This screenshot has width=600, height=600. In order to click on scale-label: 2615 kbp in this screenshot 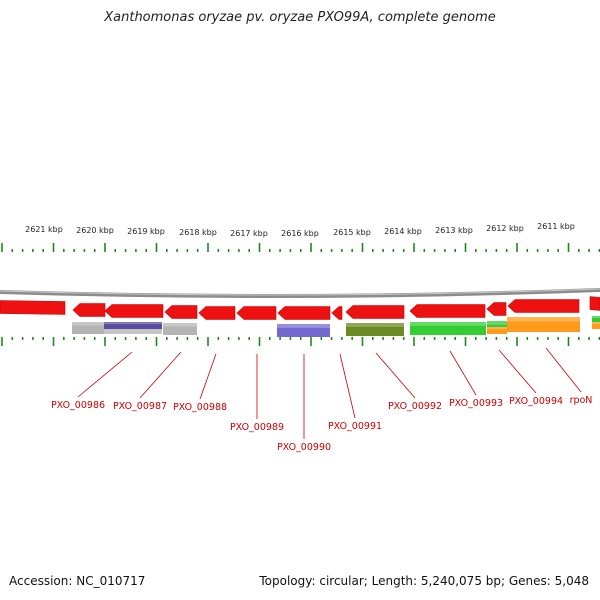, I will do `click(352, 232)`.